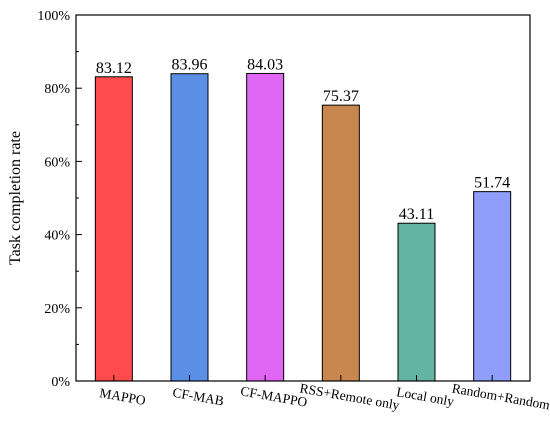 The image size is (550, 427). Describe the element at coordinates (57, 89) in the screenshot. I see `y-tick-label: 80%` at that location.